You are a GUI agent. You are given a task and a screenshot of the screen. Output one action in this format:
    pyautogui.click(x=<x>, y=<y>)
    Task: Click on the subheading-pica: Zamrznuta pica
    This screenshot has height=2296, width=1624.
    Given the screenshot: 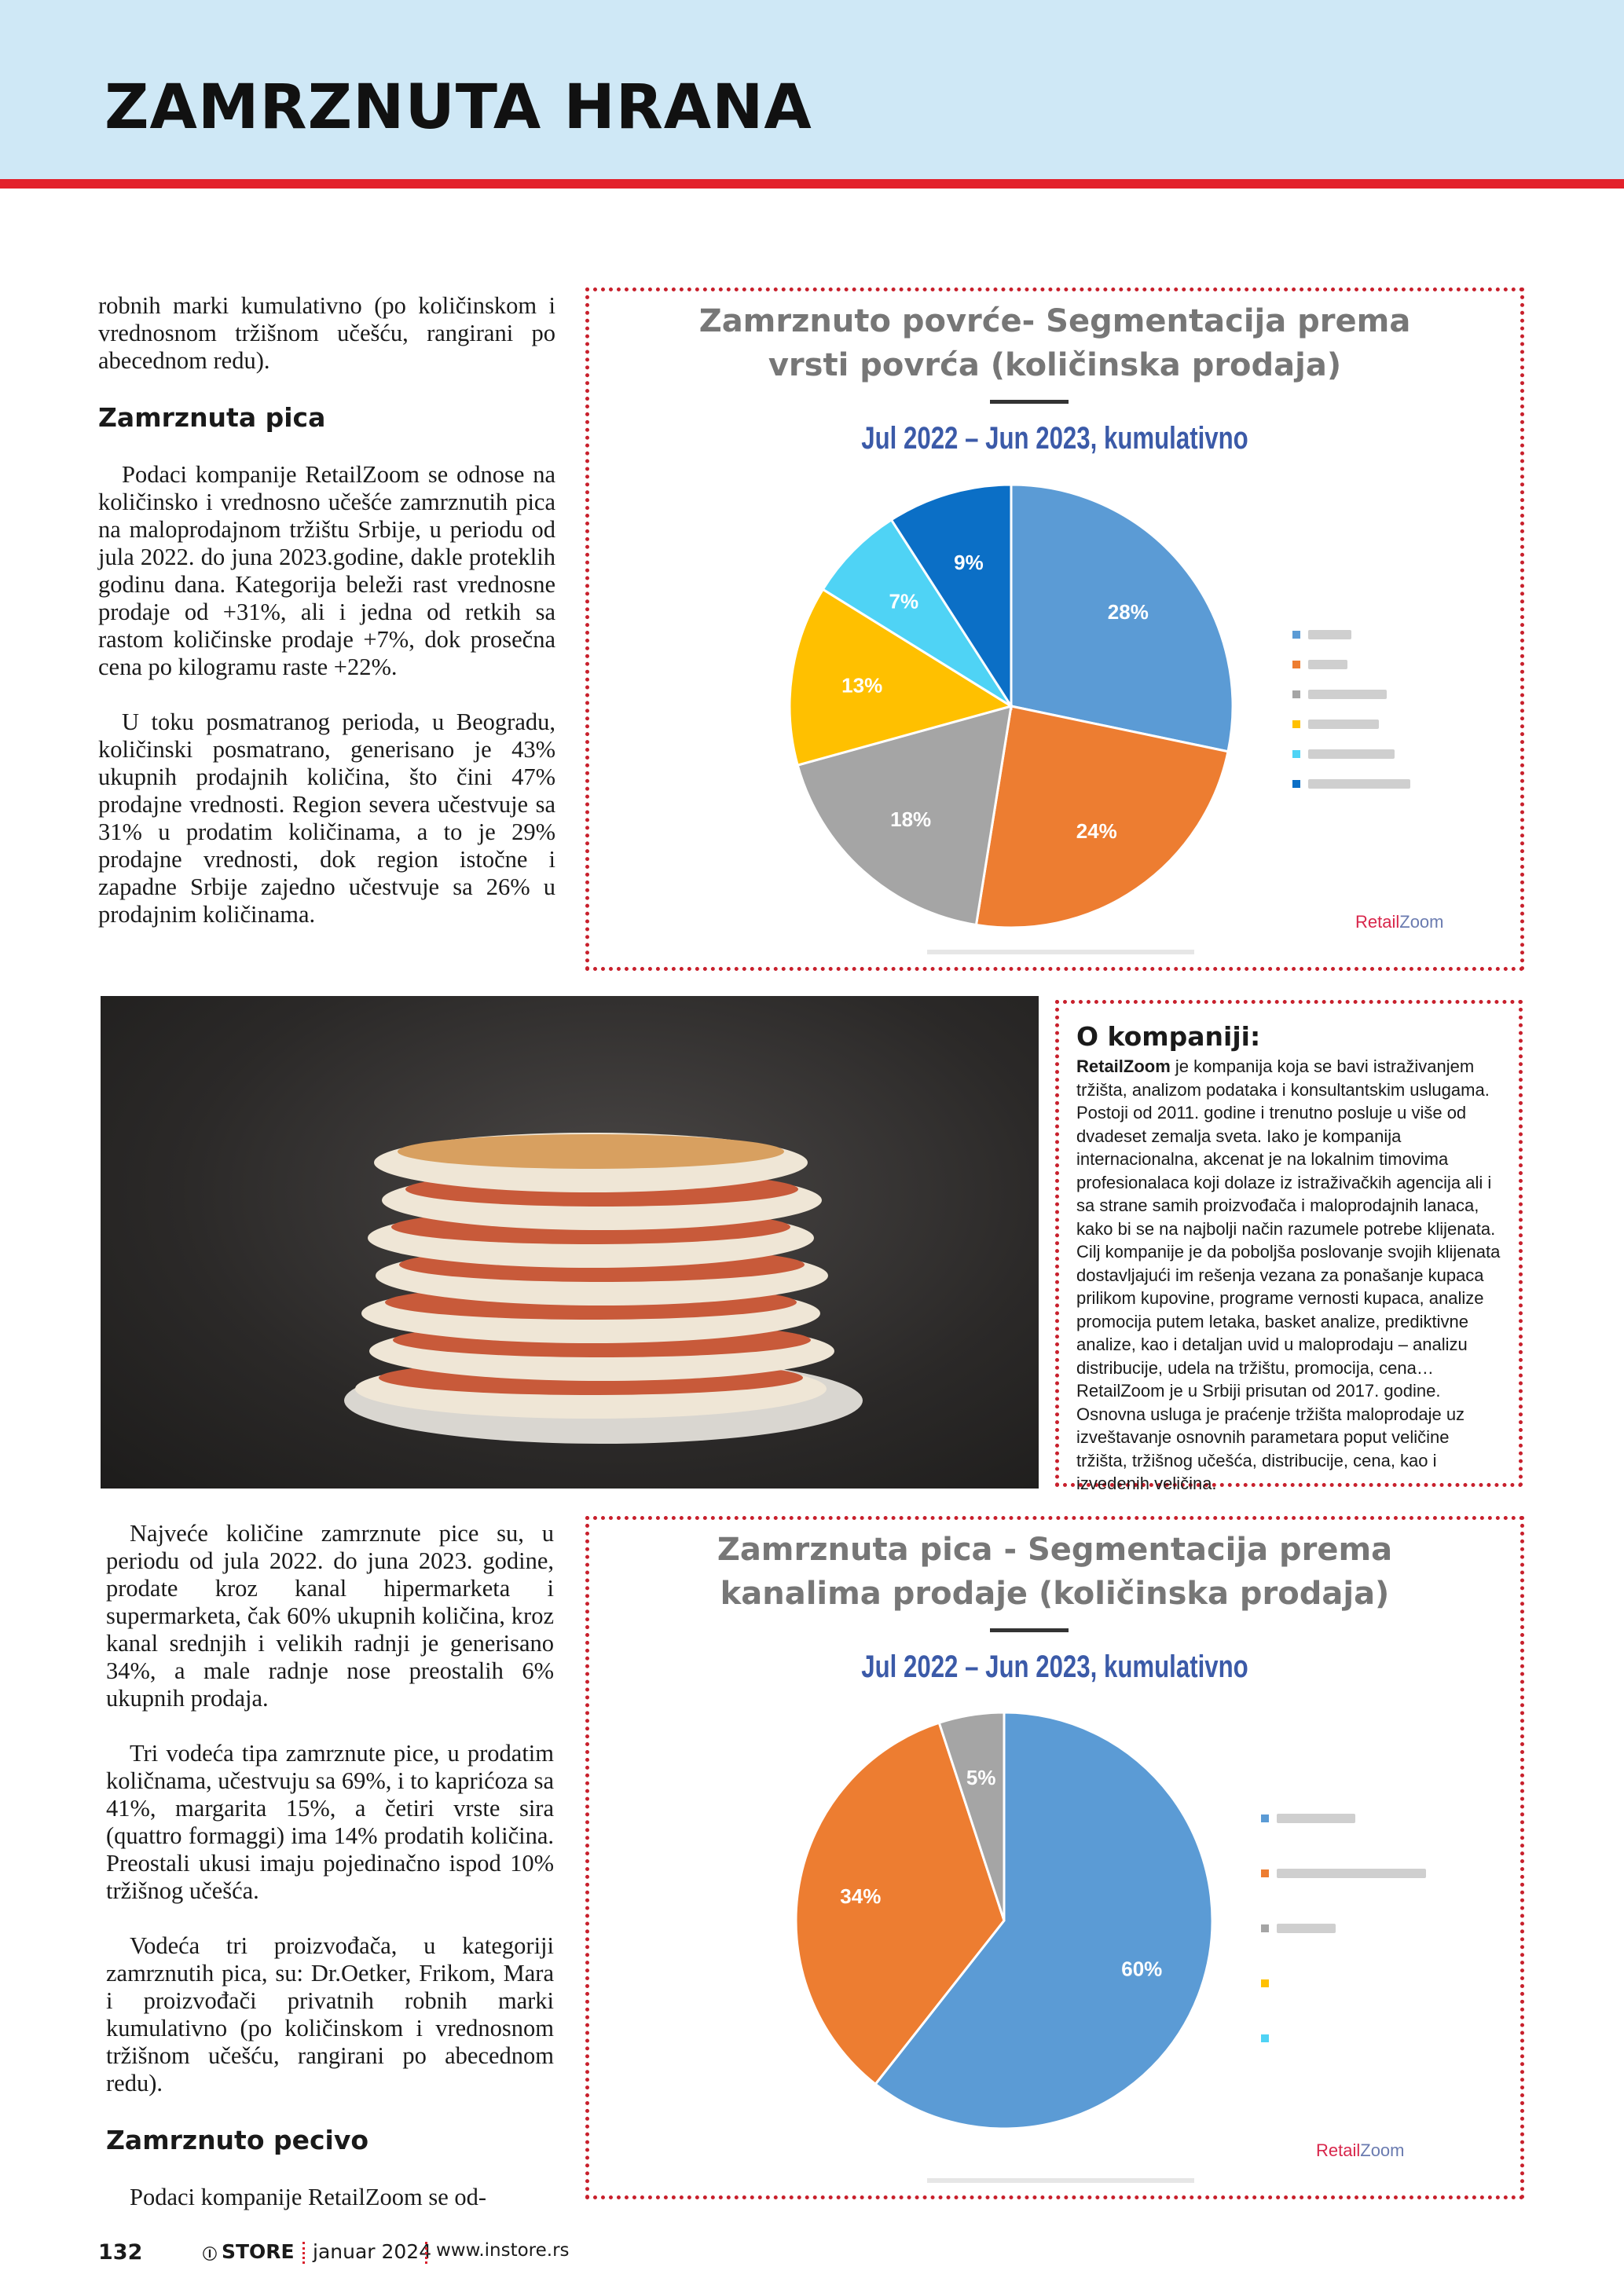 What is the action you would take?
    pyautogui.click(x=212, y=417)
    